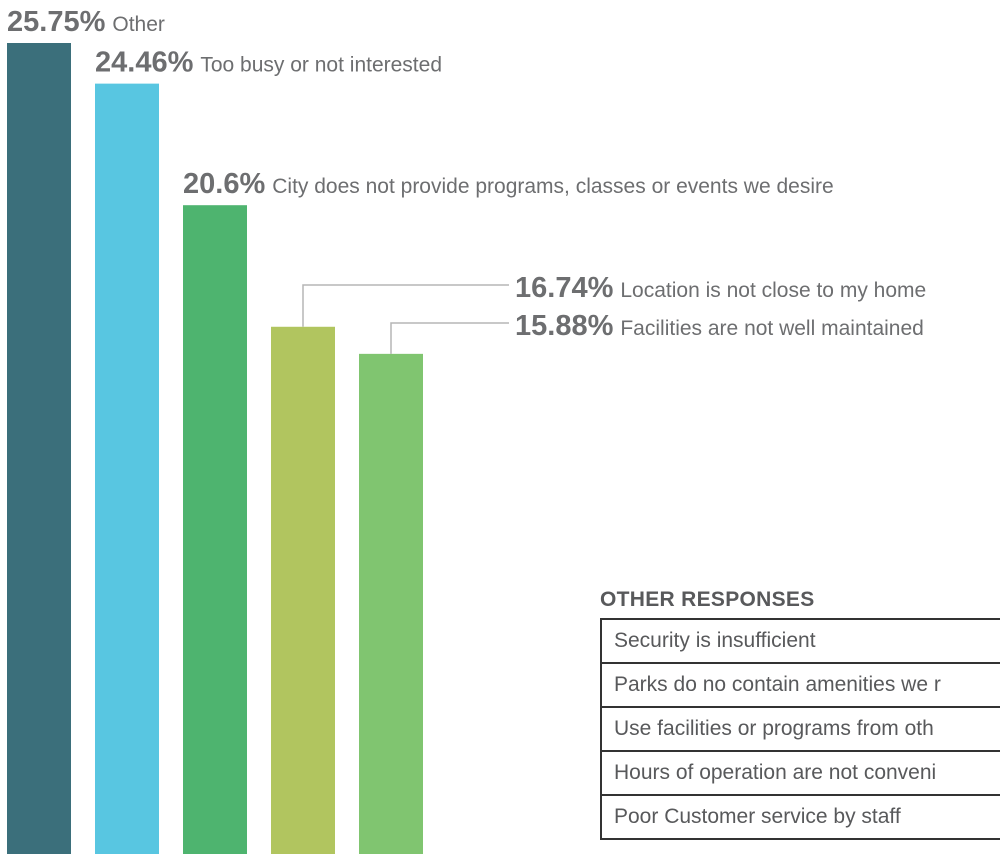 Image resolution: width=1000 pixels, height=854 pixels. I want to click on response-row: Poor Customer service by staff, so click(800, 817).